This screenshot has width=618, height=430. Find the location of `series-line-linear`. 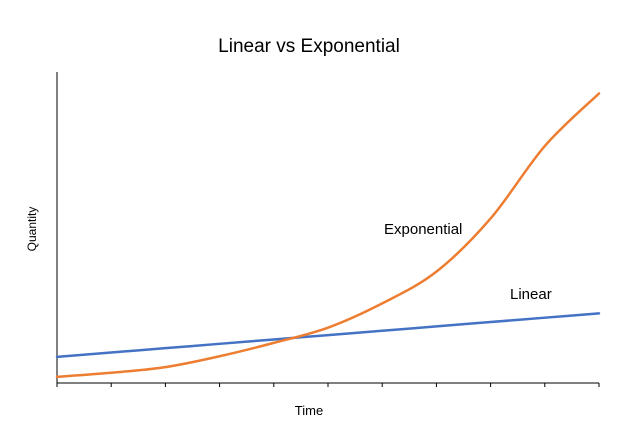

series-line-linear is located at coordinates (328, 335).